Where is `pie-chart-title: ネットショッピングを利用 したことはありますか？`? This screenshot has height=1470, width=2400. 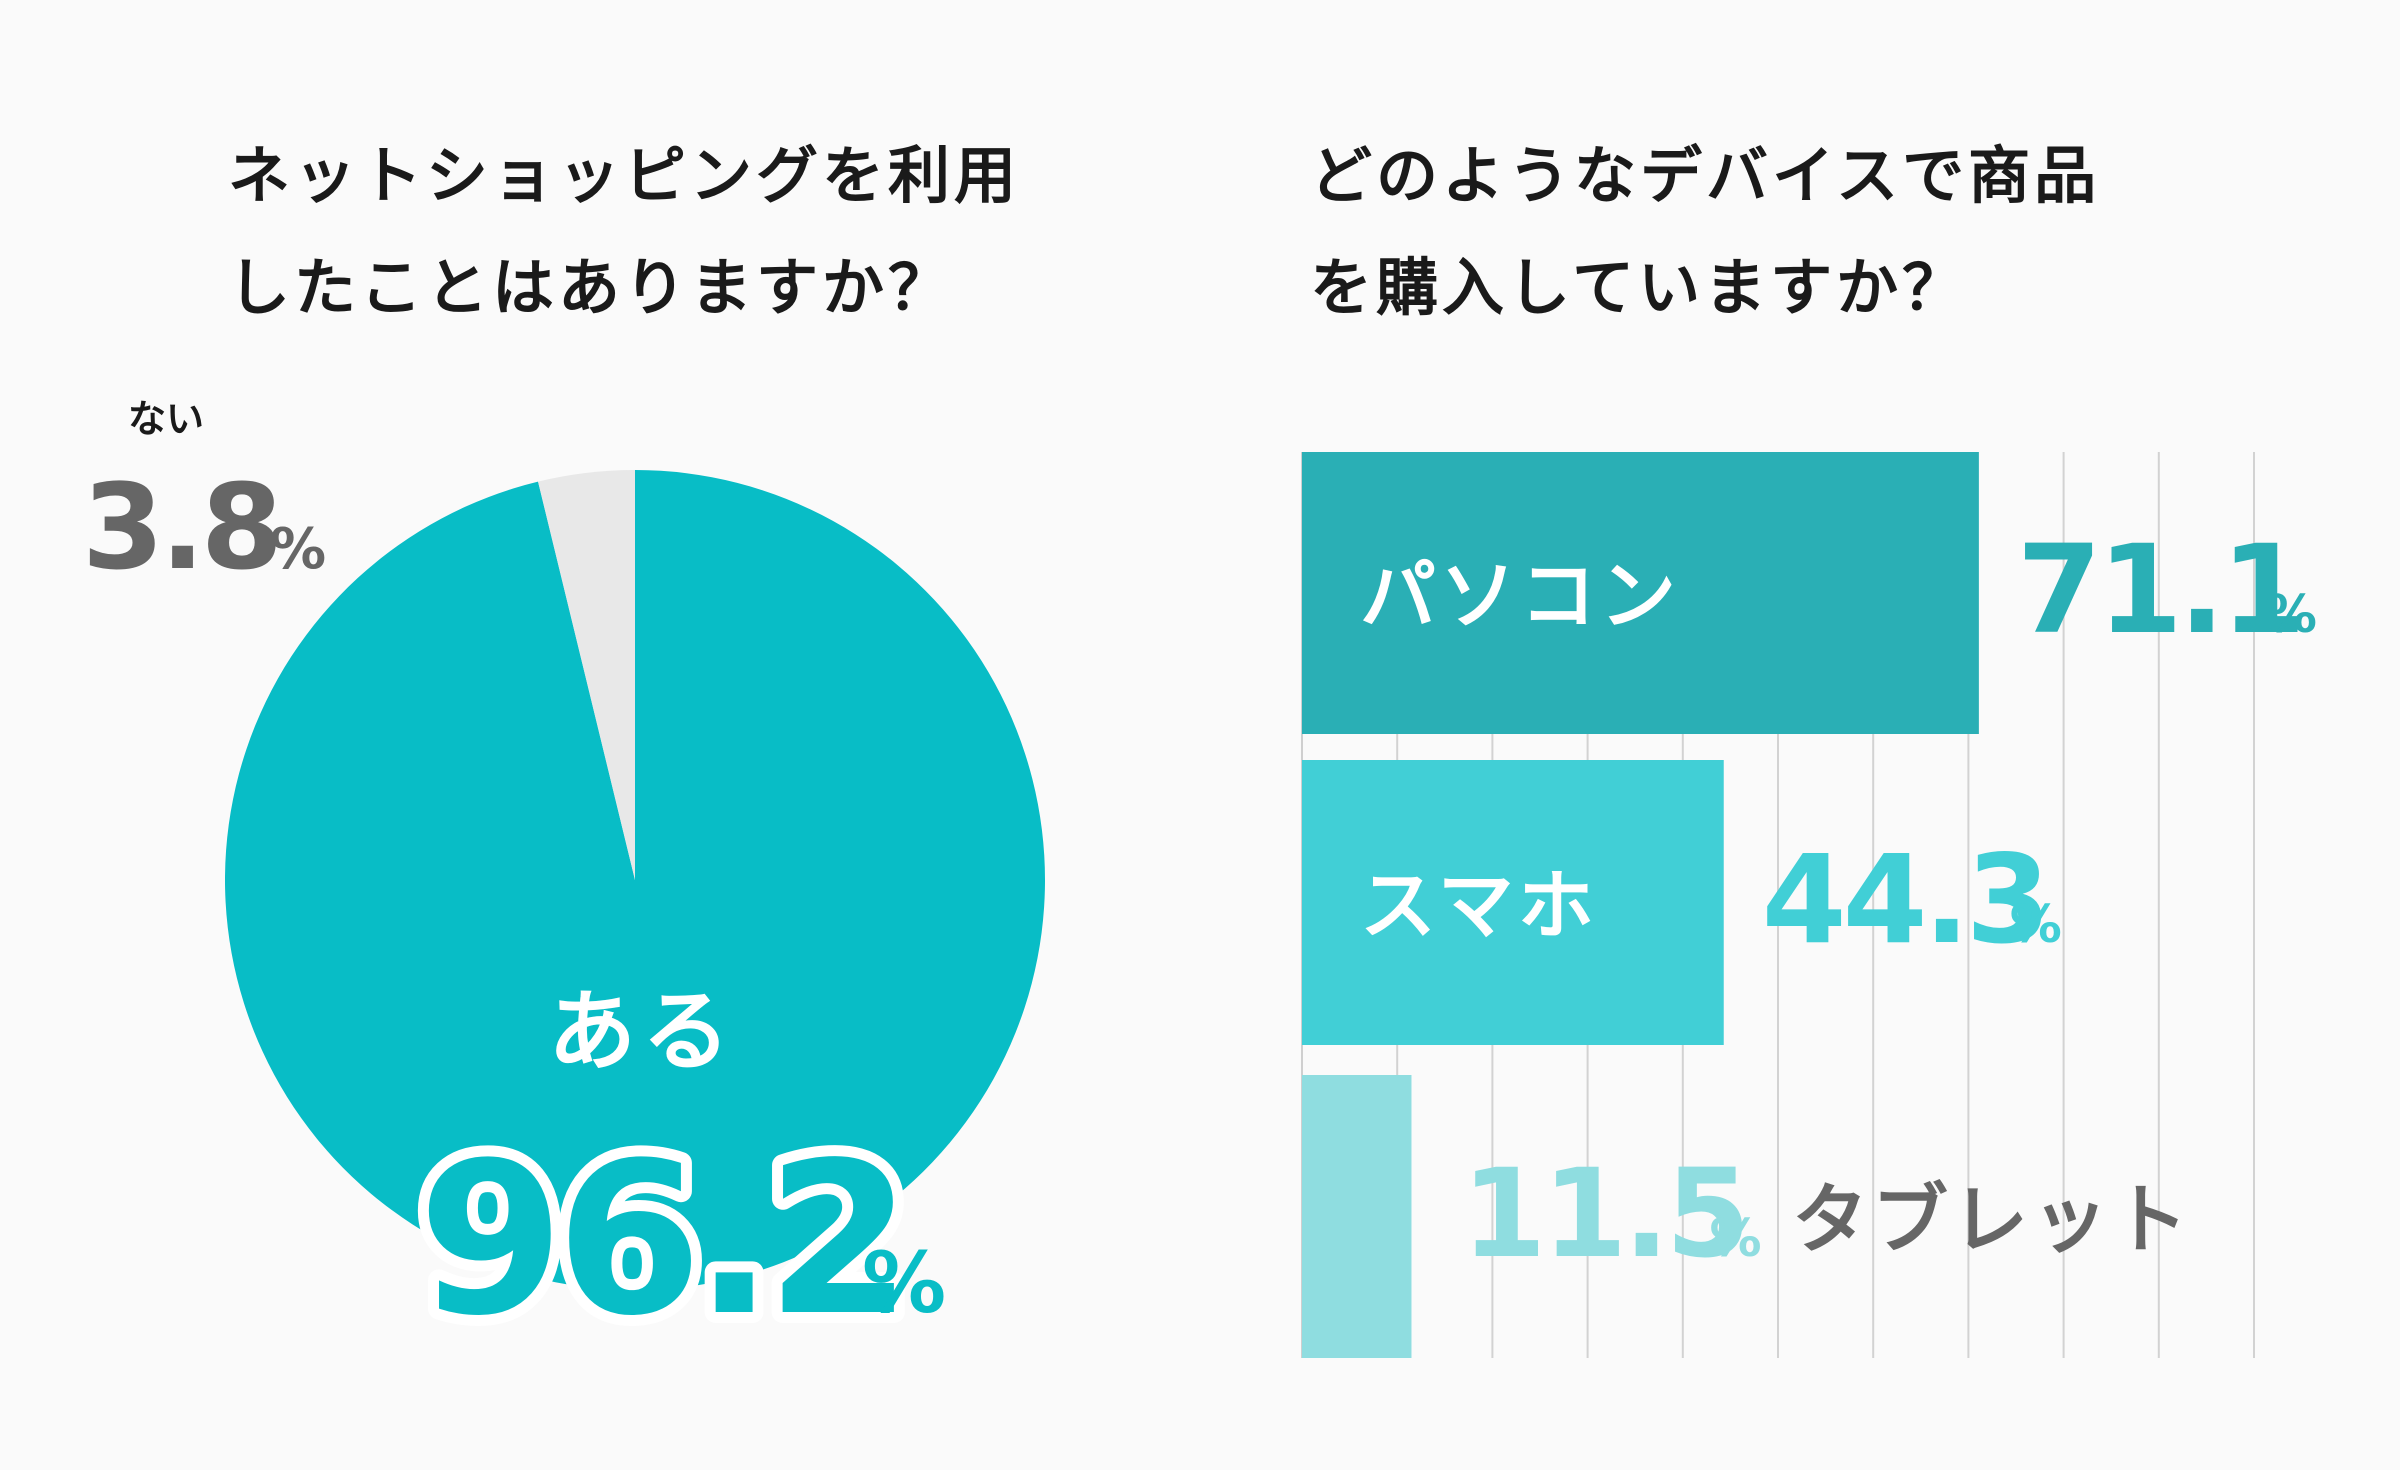 pie-chart-title: ネットショッピングを利用 したことはありますか？ is located at coordinates (624, 232).